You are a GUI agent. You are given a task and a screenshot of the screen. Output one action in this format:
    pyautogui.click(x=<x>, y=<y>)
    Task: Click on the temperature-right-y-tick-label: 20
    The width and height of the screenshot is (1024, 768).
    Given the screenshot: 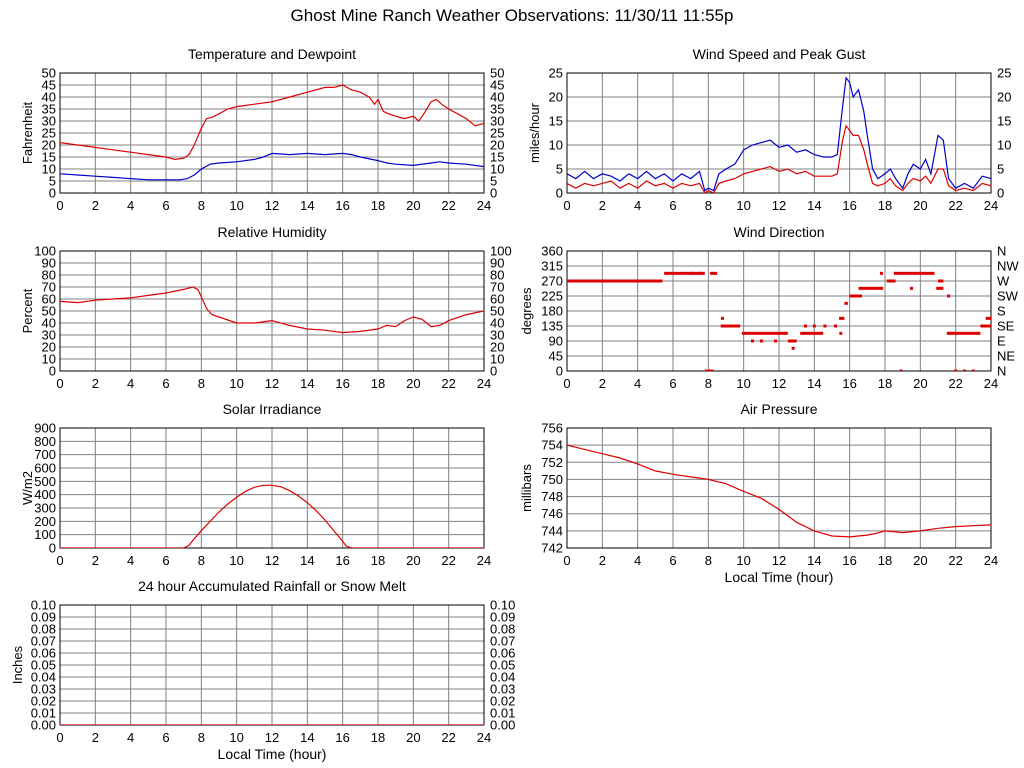 What is the action you would take?
    pyautogui.click(x=497, y=145)
    